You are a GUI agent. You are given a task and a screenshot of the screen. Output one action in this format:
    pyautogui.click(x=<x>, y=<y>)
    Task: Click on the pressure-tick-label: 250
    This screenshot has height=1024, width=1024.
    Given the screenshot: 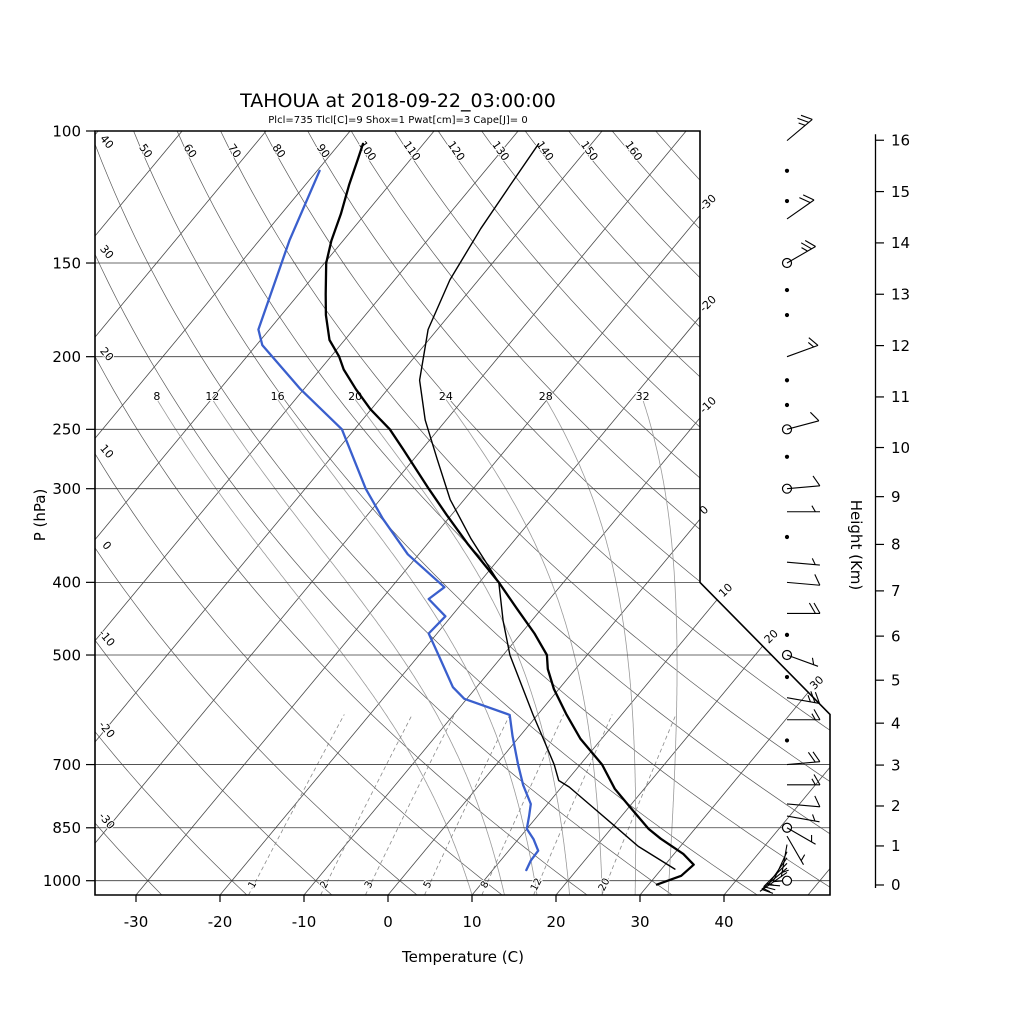 What is the action you would take?
    pyautogui.click(x=66, y=430)
    